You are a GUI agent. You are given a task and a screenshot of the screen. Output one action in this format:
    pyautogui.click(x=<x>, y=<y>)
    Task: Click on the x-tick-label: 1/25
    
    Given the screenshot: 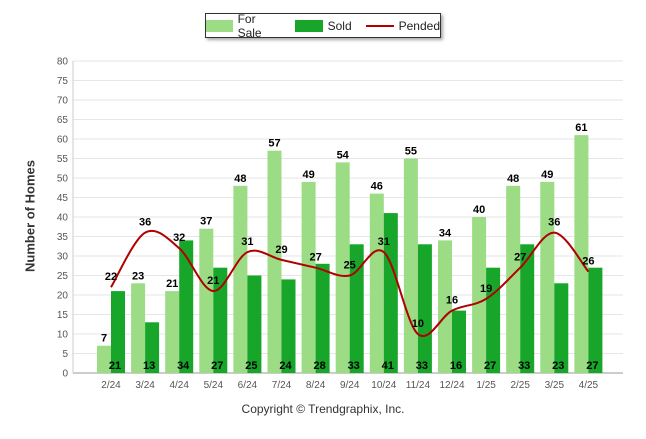 What is the action you would take?
    pyautogui.click(x=486, y=385)
    